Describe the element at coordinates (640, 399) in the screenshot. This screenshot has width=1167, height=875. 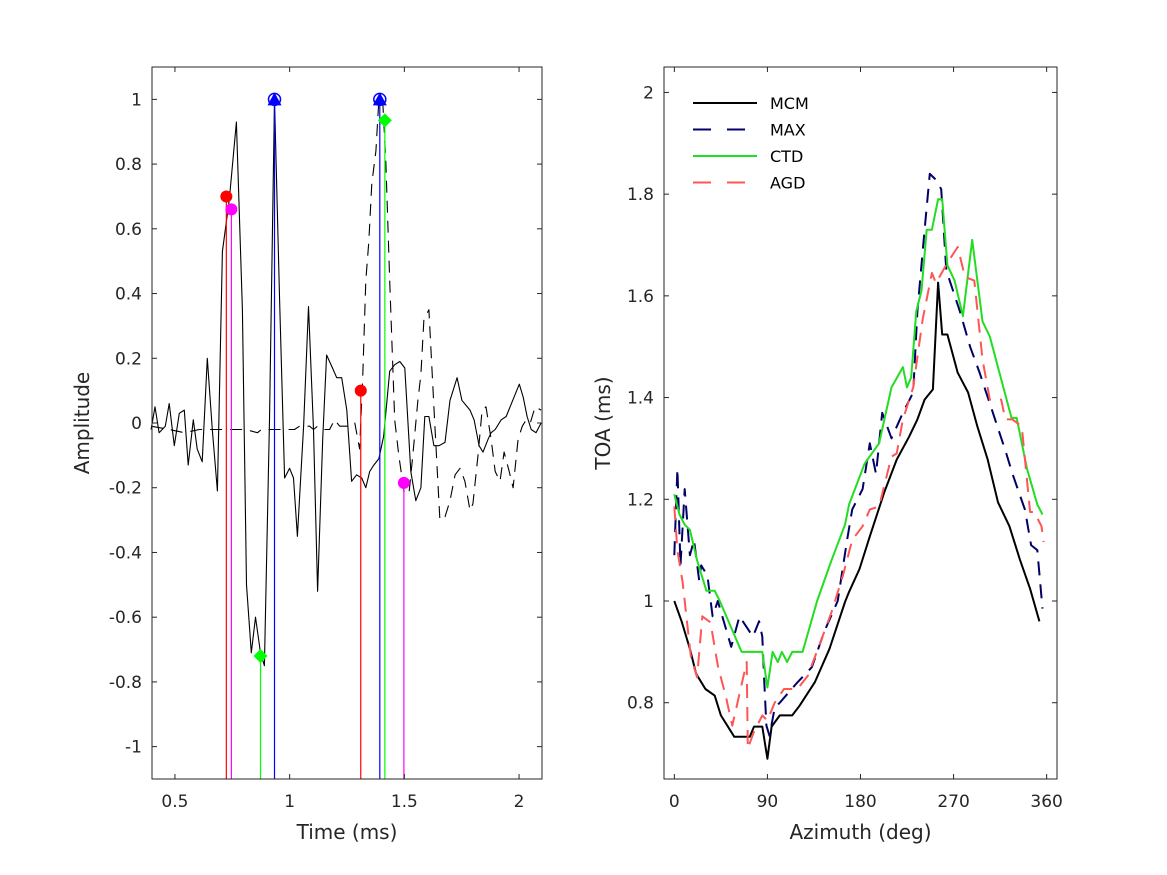
I see `y-tick-label: 1.4` at that location.